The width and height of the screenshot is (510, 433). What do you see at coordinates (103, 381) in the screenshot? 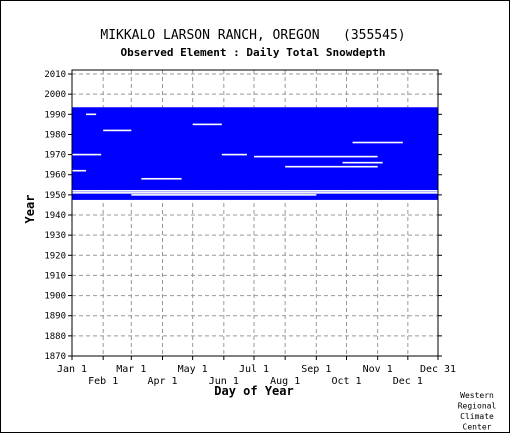
I see `x-tick-label: Feb 1` at bounding box center [103, 381].